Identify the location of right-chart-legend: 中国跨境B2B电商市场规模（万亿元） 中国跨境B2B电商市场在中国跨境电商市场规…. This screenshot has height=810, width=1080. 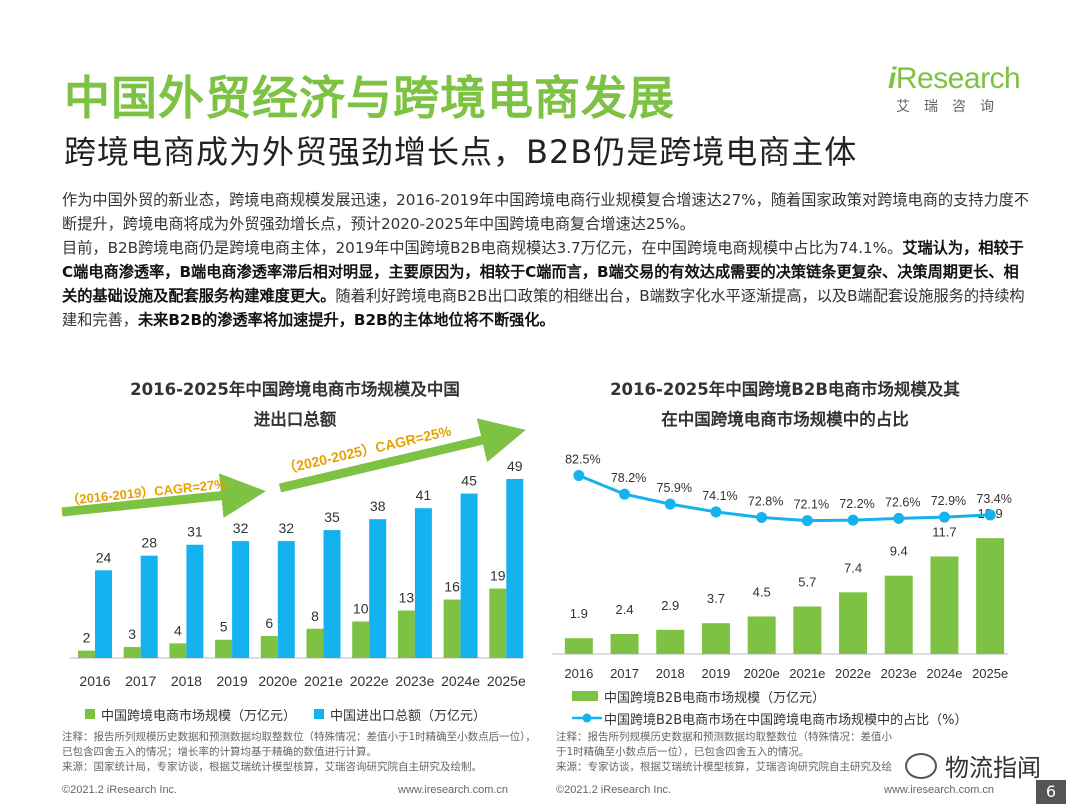
(769, 707).